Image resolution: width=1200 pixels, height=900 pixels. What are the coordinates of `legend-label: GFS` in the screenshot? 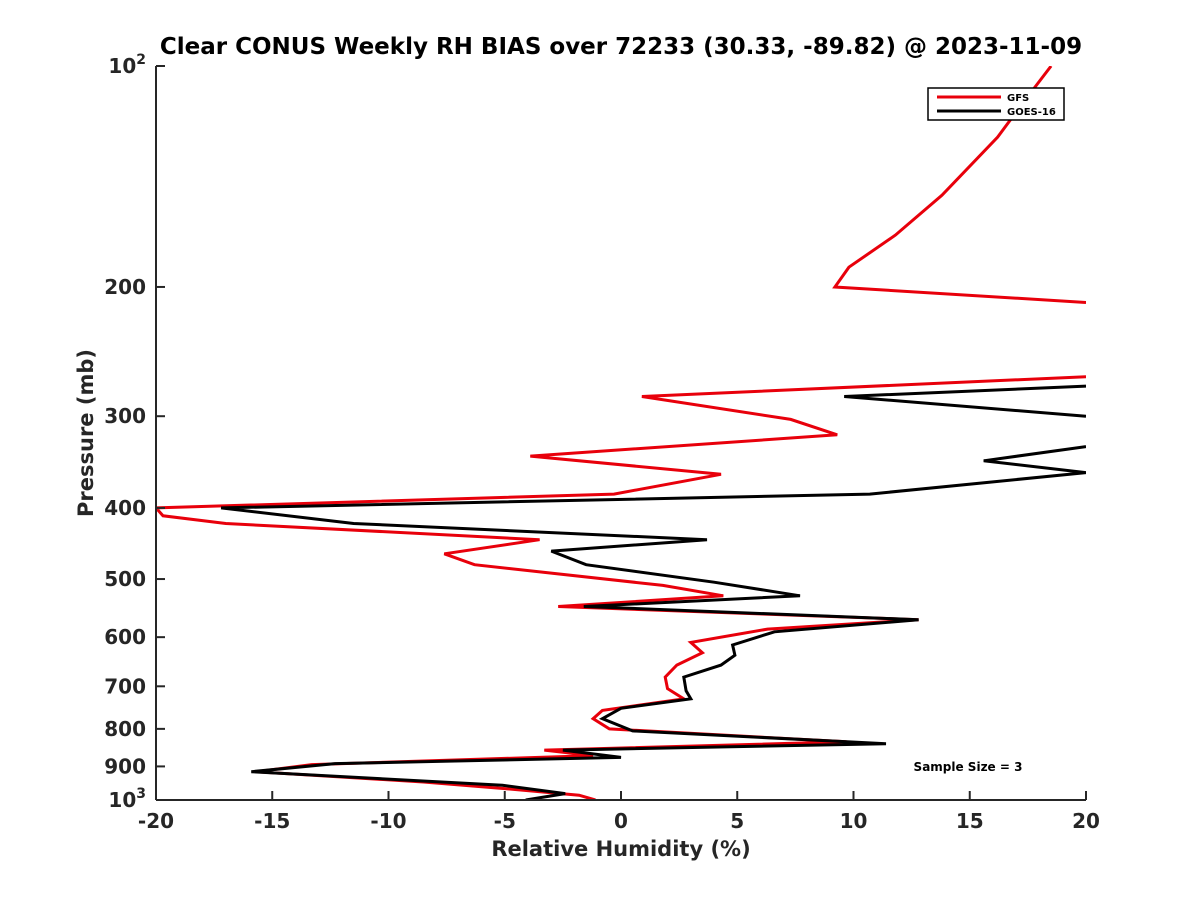 It's located at (1018, 98).